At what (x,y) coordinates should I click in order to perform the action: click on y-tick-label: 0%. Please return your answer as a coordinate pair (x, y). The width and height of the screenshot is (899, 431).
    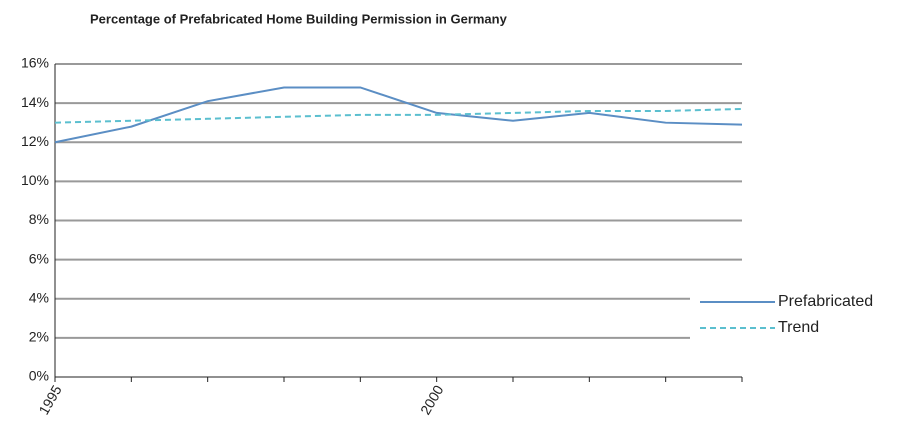
    Looking at the image, I should click on (39, 376).